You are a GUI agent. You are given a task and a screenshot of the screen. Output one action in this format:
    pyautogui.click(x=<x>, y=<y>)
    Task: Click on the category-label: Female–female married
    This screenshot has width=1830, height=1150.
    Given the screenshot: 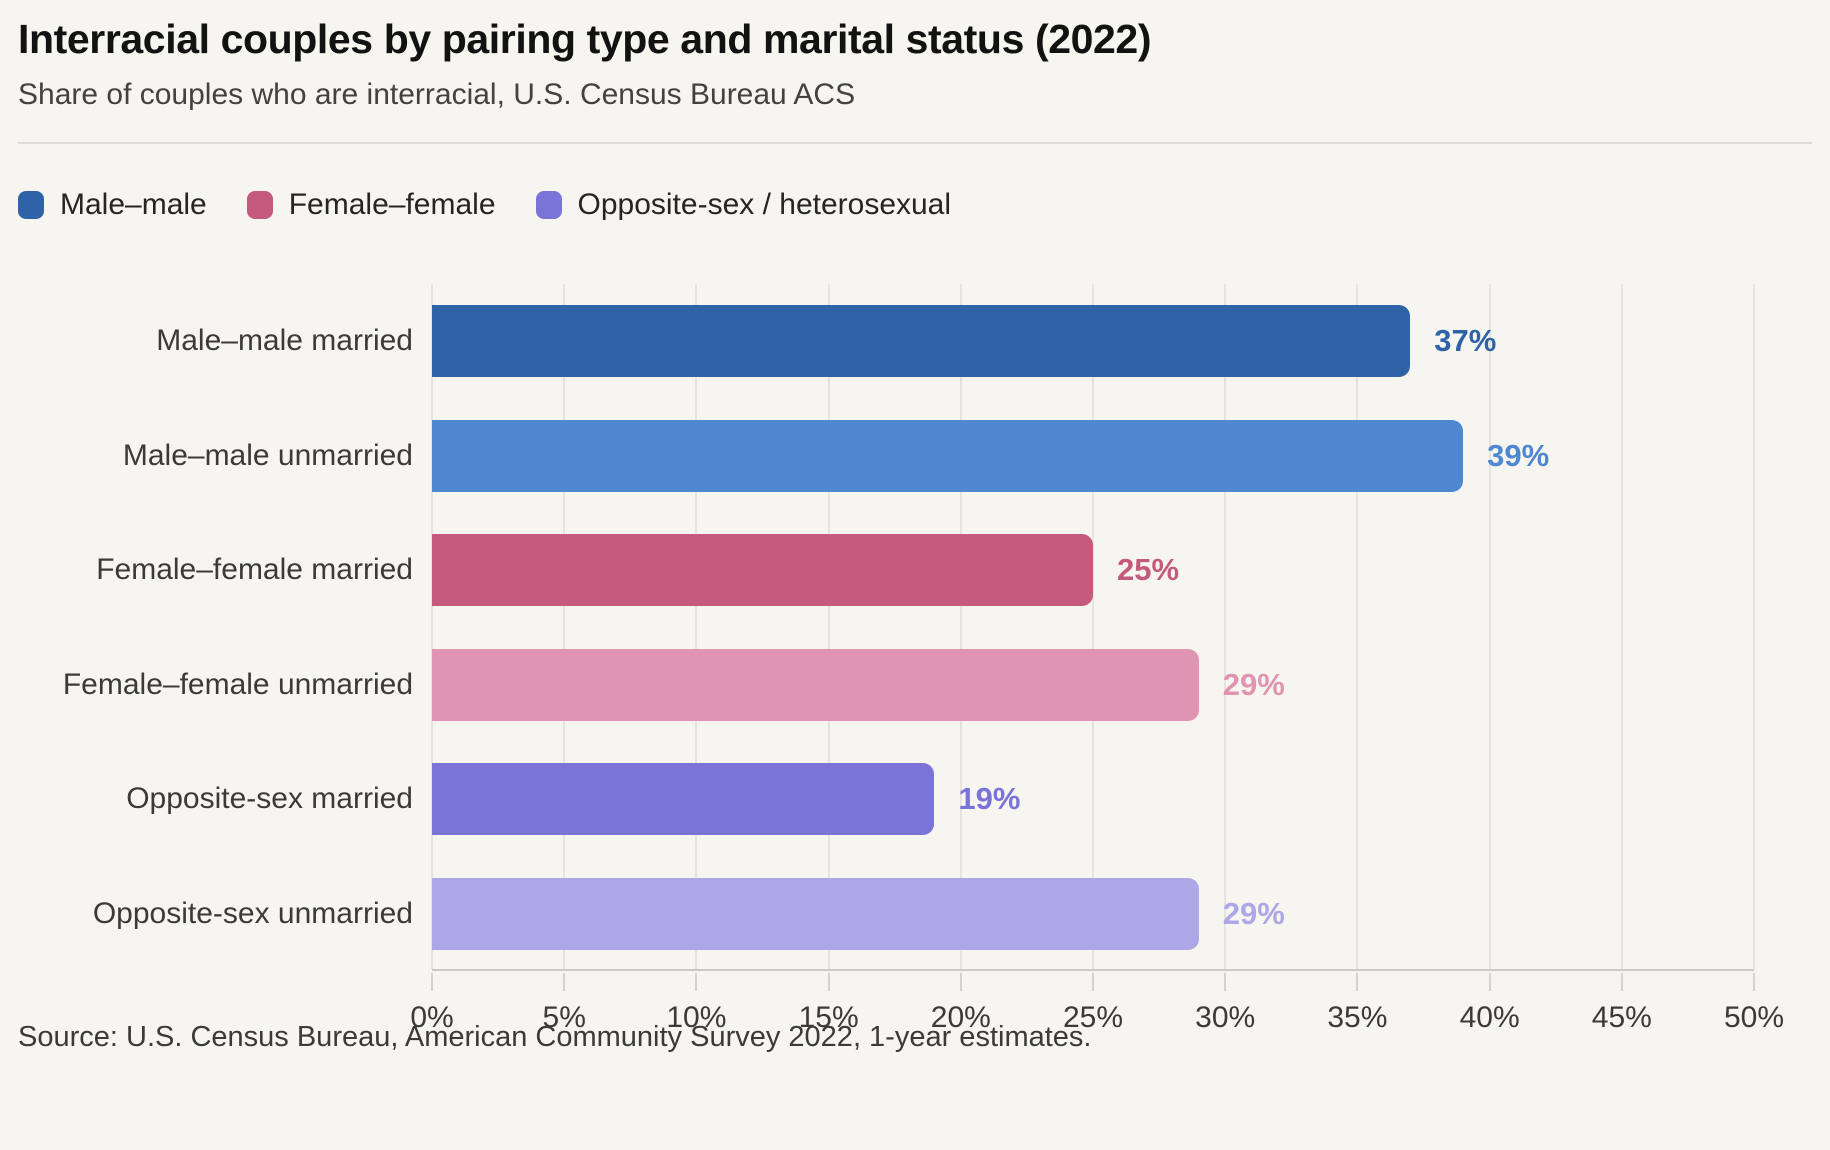 What is the action you would take?
    pyautogui.click(x=254, y=570)
    